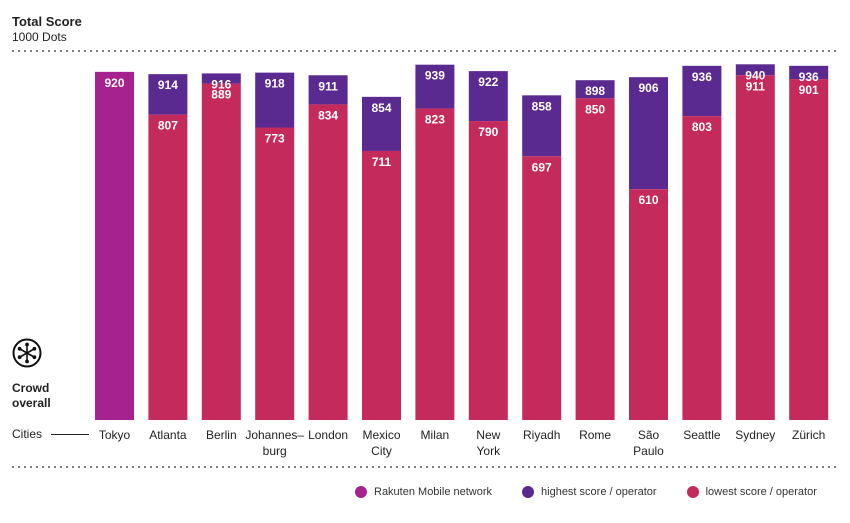 This screenshot has width=850, height=523. I want to click on city-label-11: Seattle, so click(702, 435).